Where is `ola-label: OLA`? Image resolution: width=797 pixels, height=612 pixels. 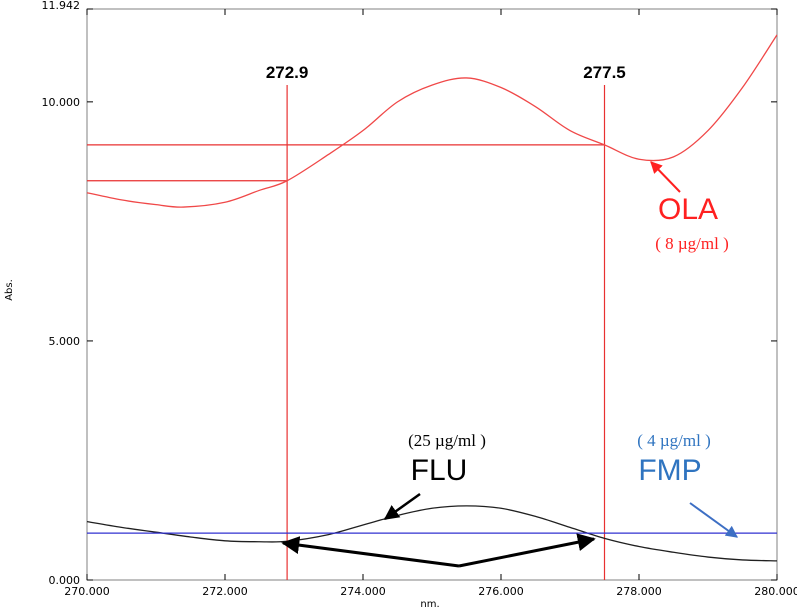 ola-label: OLA is located at coordinates (688, 209).